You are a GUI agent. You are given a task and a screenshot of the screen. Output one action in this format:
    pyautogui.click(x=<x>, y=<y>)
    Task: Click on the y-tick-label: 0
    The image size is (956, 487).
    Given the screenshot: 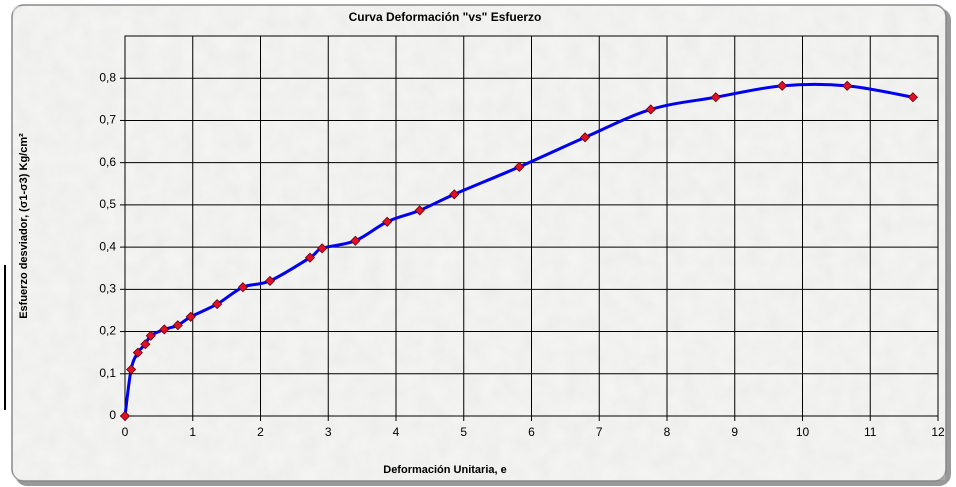 What is the action you would take?
    pyautogui.click(x=112, y=415)
    